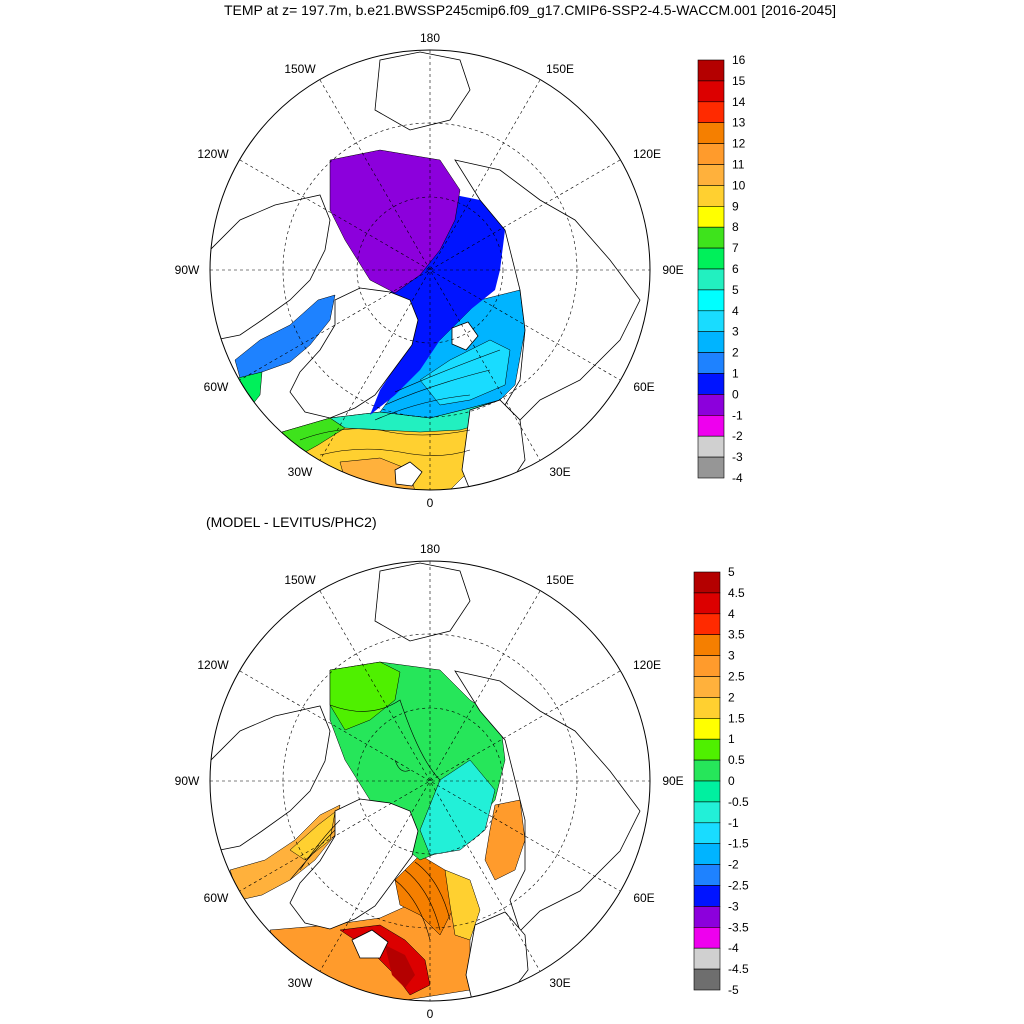 The width and height of the screenshot is (1024, 1024). What do you see at coordinates (505, 840) in the screenshot?
I see `bottom-field-barents-orange` at bounding box center [505, 840].